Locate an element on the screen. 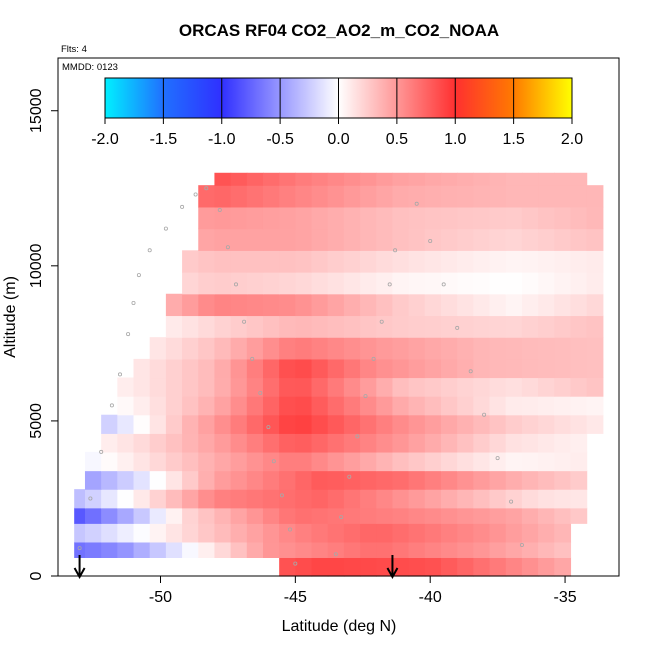  colorbar-tick-label: 2.0 is located at coordinates (572, 139).